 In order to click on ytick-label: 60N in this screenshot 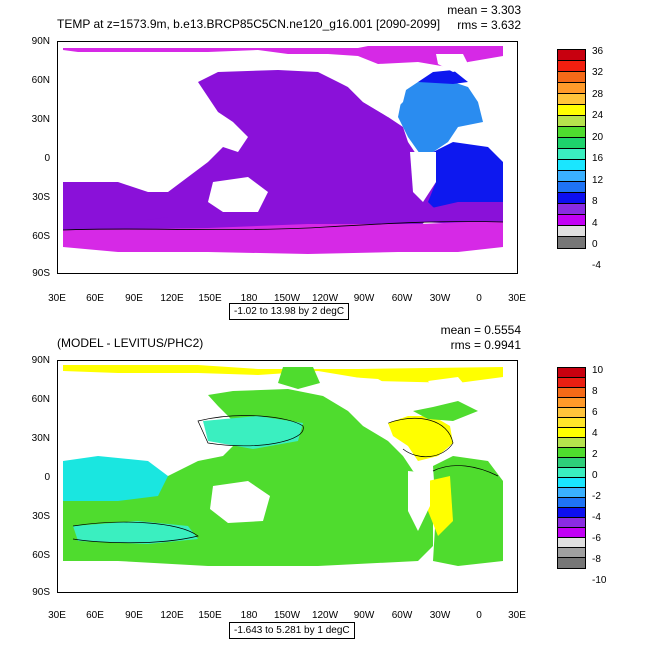, I will do `click(40, 399)`.